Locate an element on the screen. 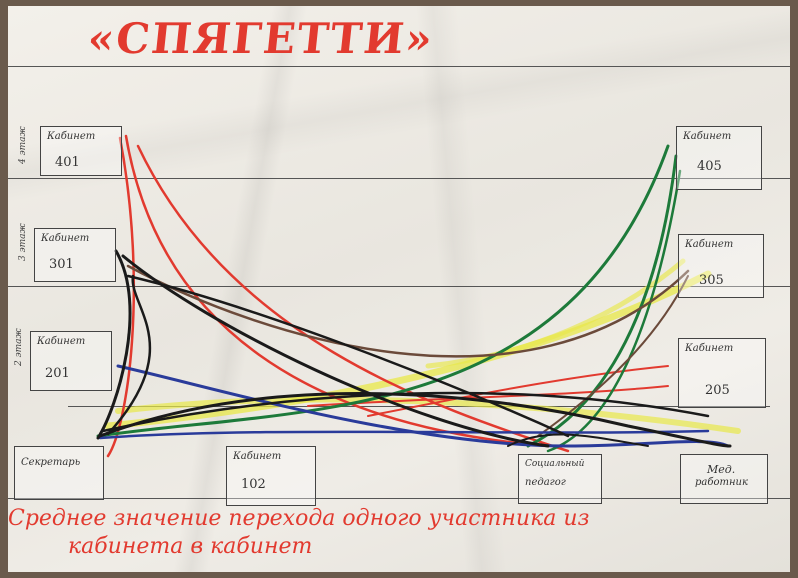  room-405-label: Кабинет is located at coordinates (707, 136).